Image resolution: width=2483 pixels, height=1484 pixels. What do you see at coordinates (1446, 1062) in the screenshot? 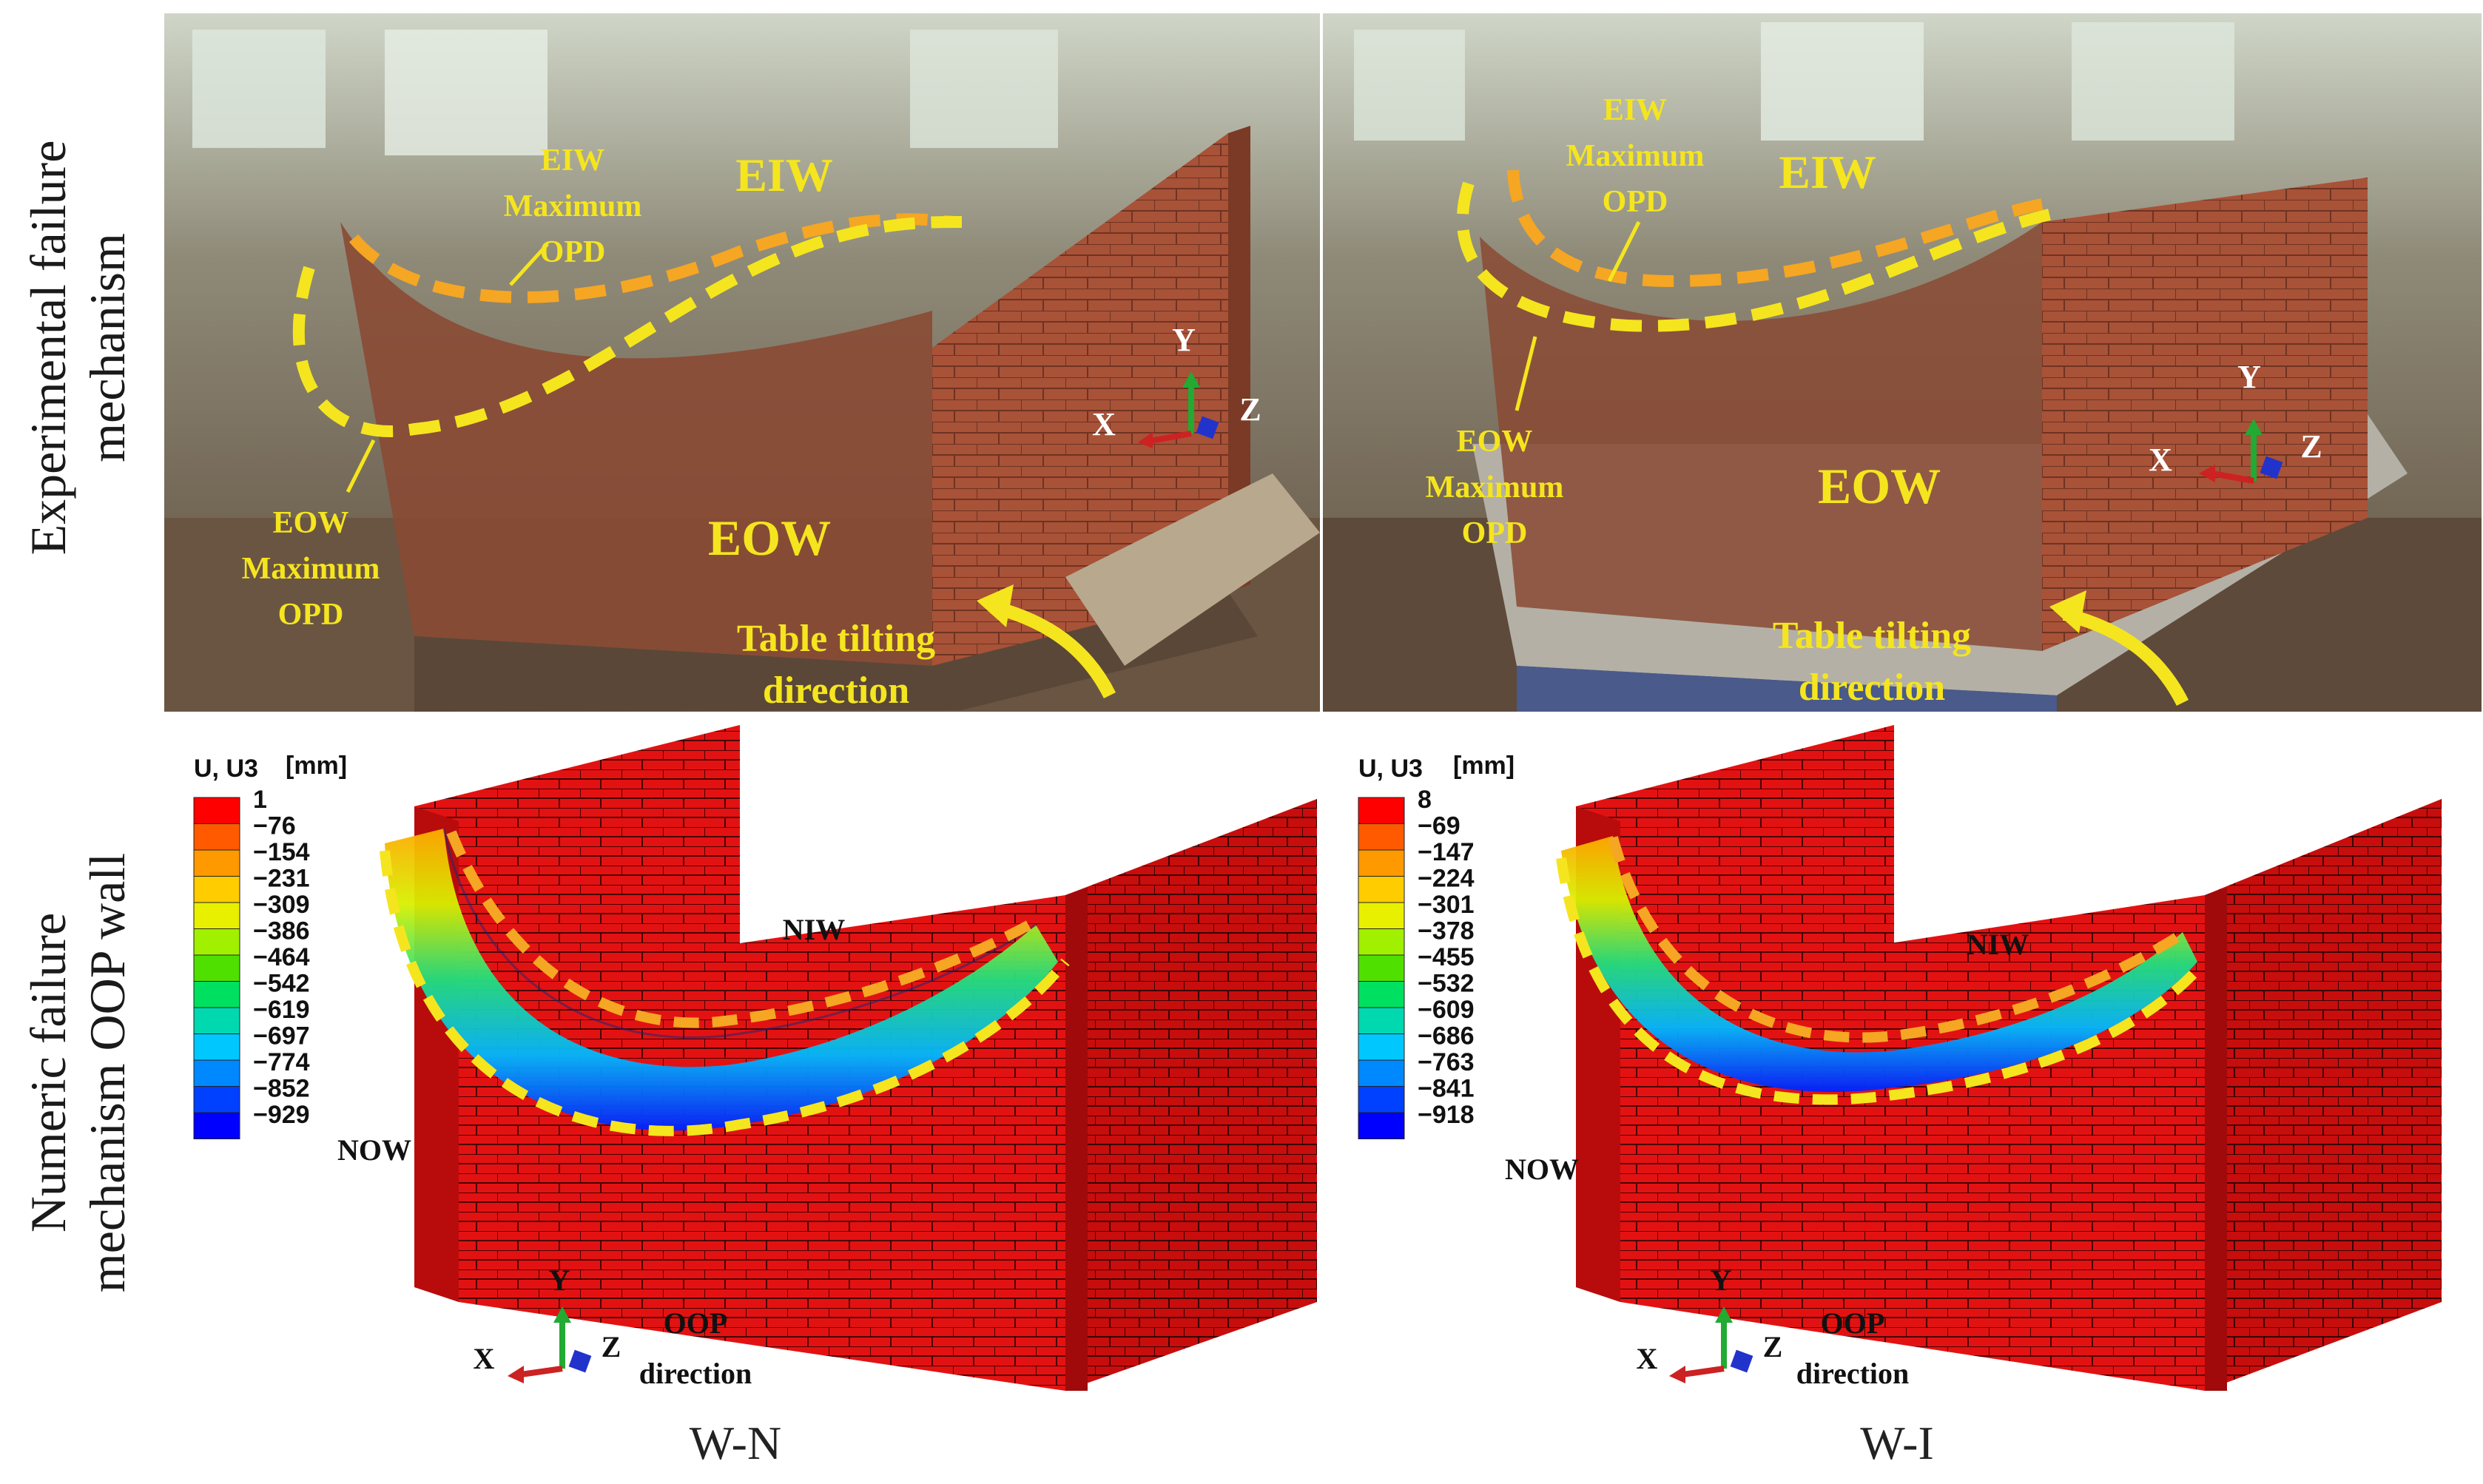
I see `legend-value: −763` at bounding box center [1446, 1062].